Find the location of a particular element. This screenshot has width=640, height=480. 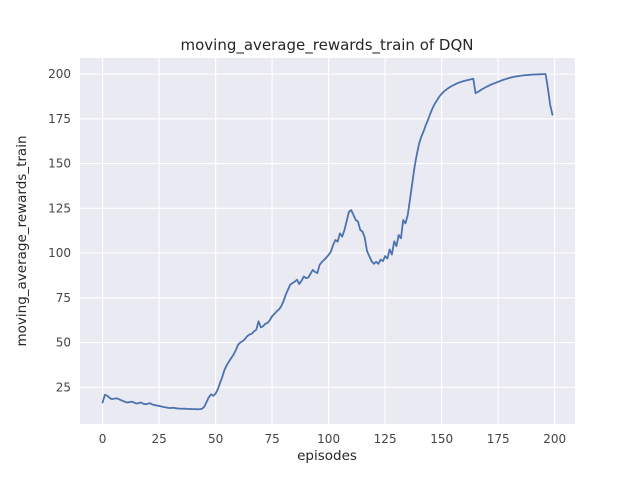

x-tick-label: 125 is located at coordinates (385, 439).